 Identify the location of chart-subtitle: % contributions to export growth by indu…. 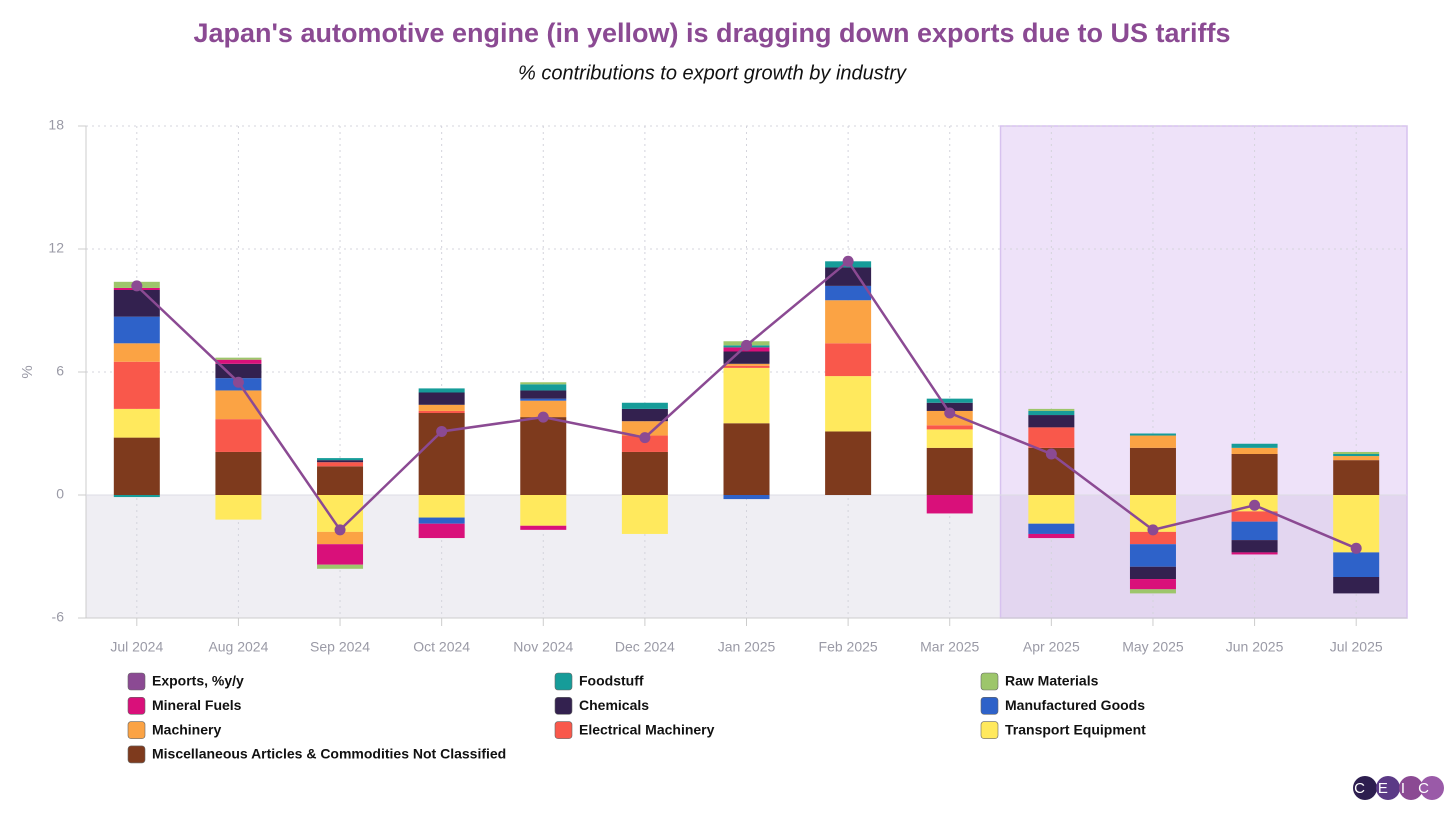
(712, 73).